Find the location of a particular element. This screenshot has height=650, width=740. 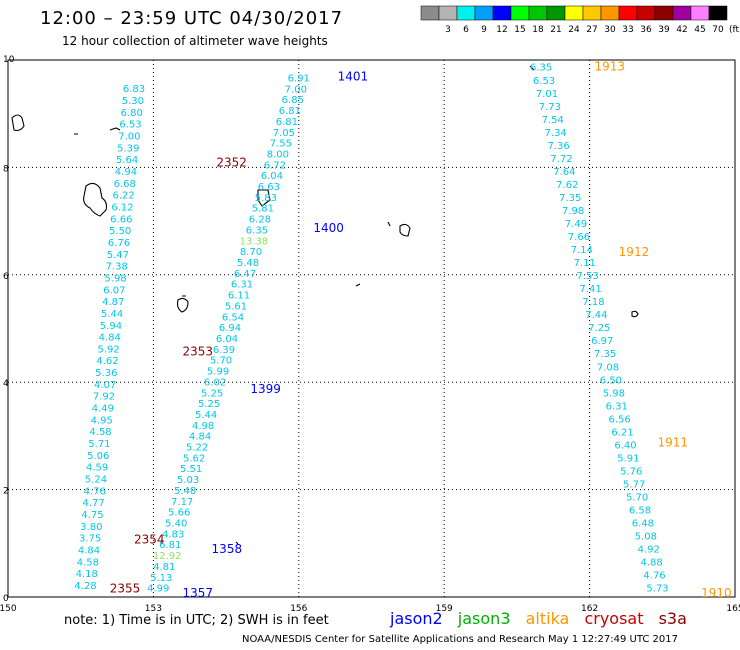

swh-value: 5.61 is located at coordinates (236, 306).